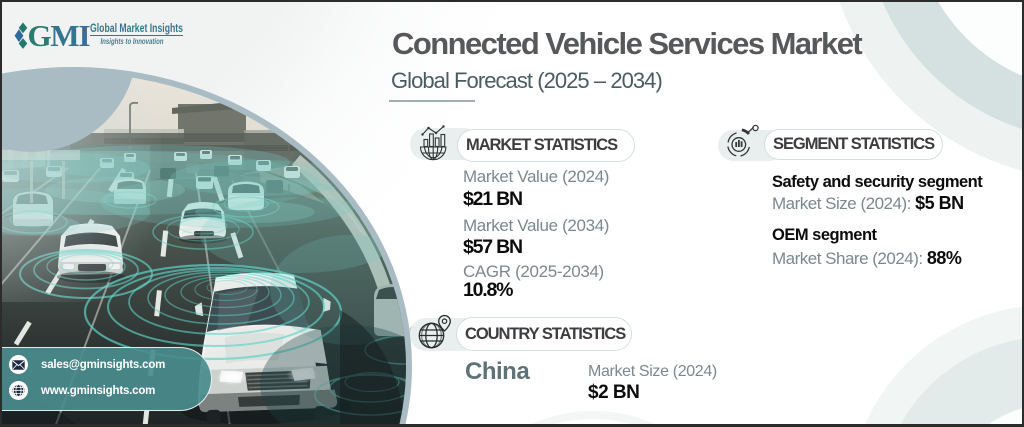 Image resolution: width=1024 pixels, height=427 pixels. Describe the element at coordinates (132, 41) in the screenshot. I see `svg-text: Insights to Innovation` at that location.